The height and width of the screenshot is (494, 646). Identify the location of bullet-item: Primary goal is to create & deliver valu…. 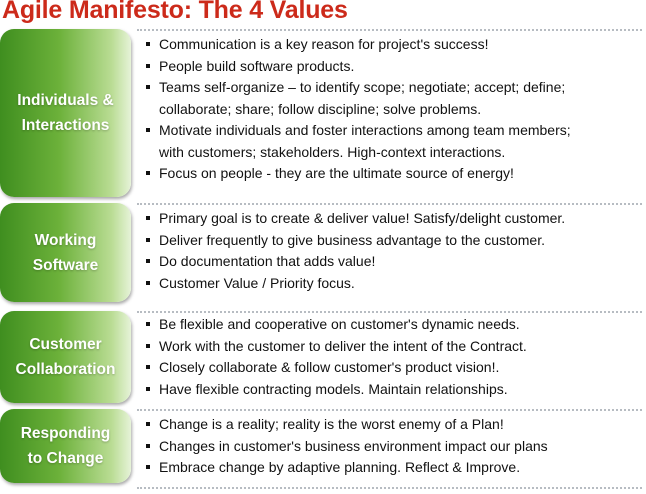
(393, 219).